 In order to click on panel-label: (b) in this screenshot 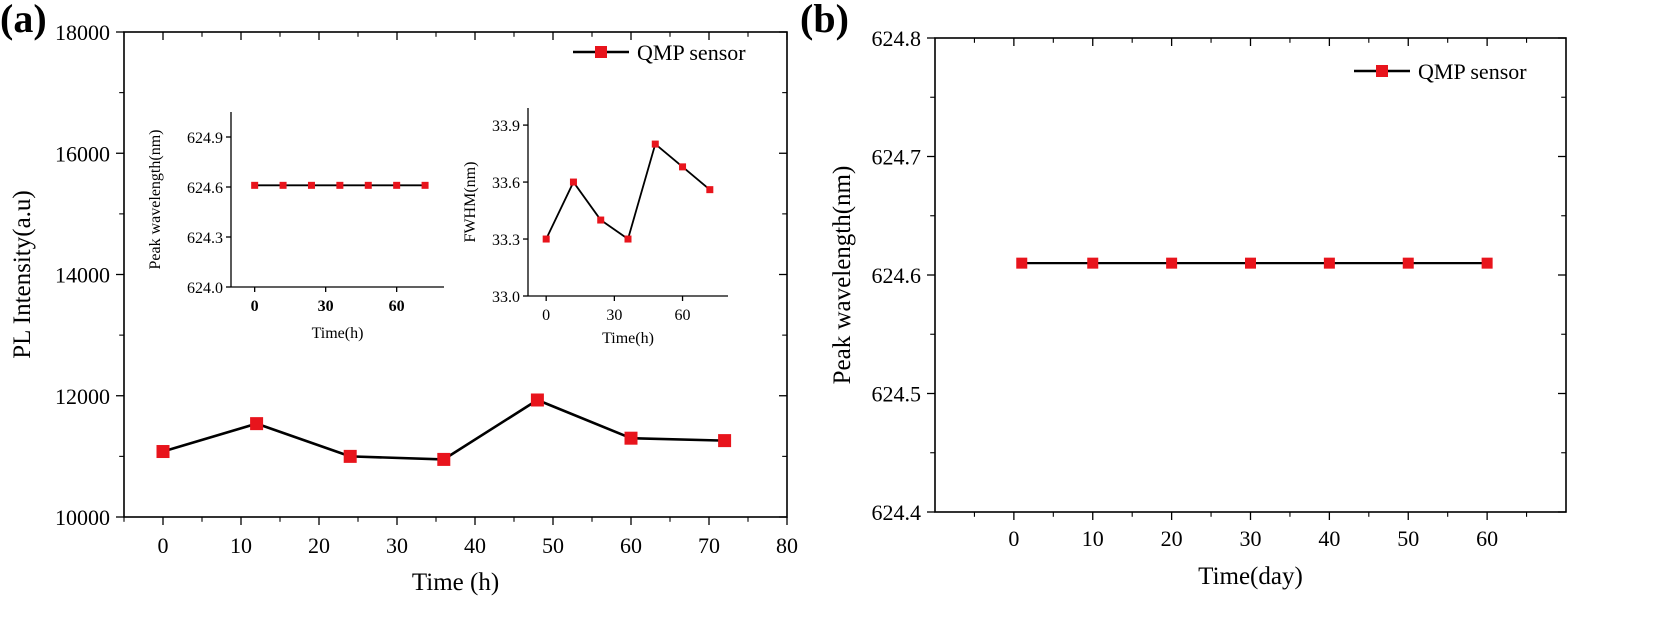, I will do `click(824, 20)`.